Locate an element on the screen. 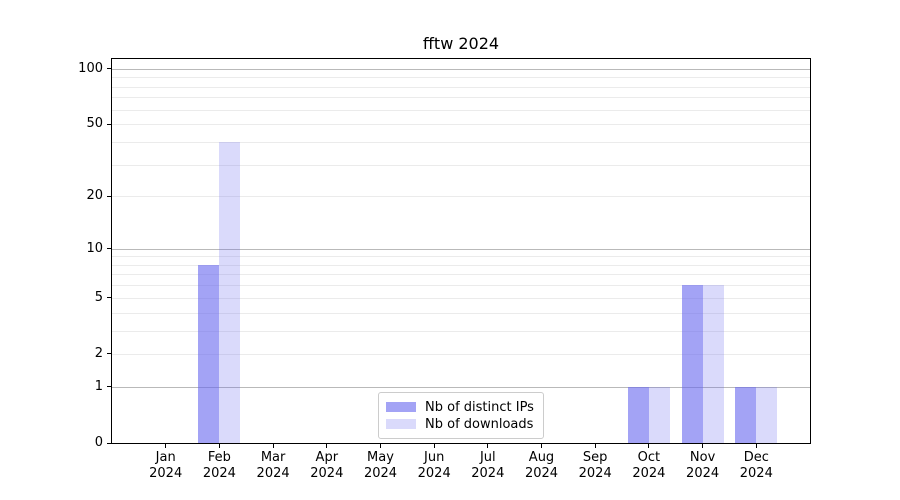 The height and width of the screenshot is (500, 900). x-tick-jul-2024 is located at coordinates (488, 445).